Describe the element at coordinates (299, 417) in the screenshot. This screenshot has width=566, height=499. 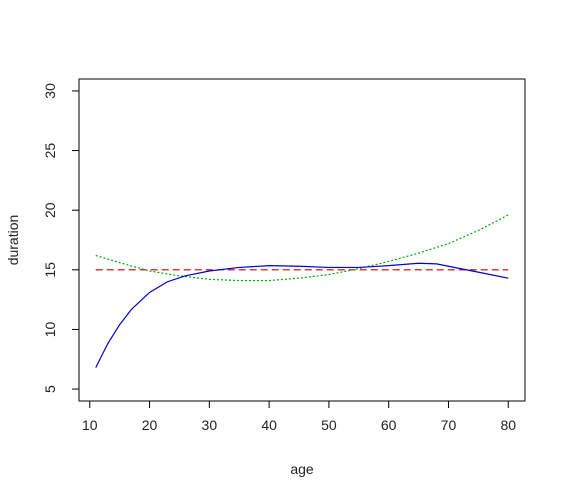
I see `x-axis: 10 20 30 40 50 60 70 80` at that location.